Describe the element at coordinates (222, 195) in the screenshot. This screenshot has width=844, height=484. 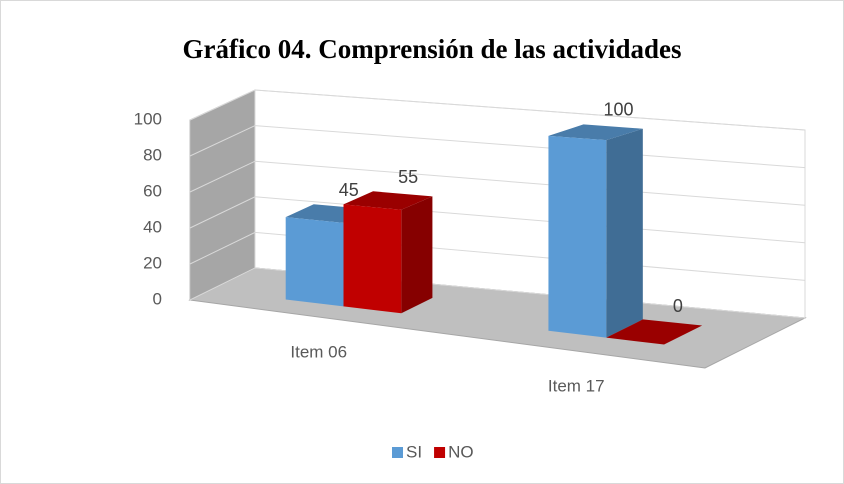
I see `left-wall` at that location.